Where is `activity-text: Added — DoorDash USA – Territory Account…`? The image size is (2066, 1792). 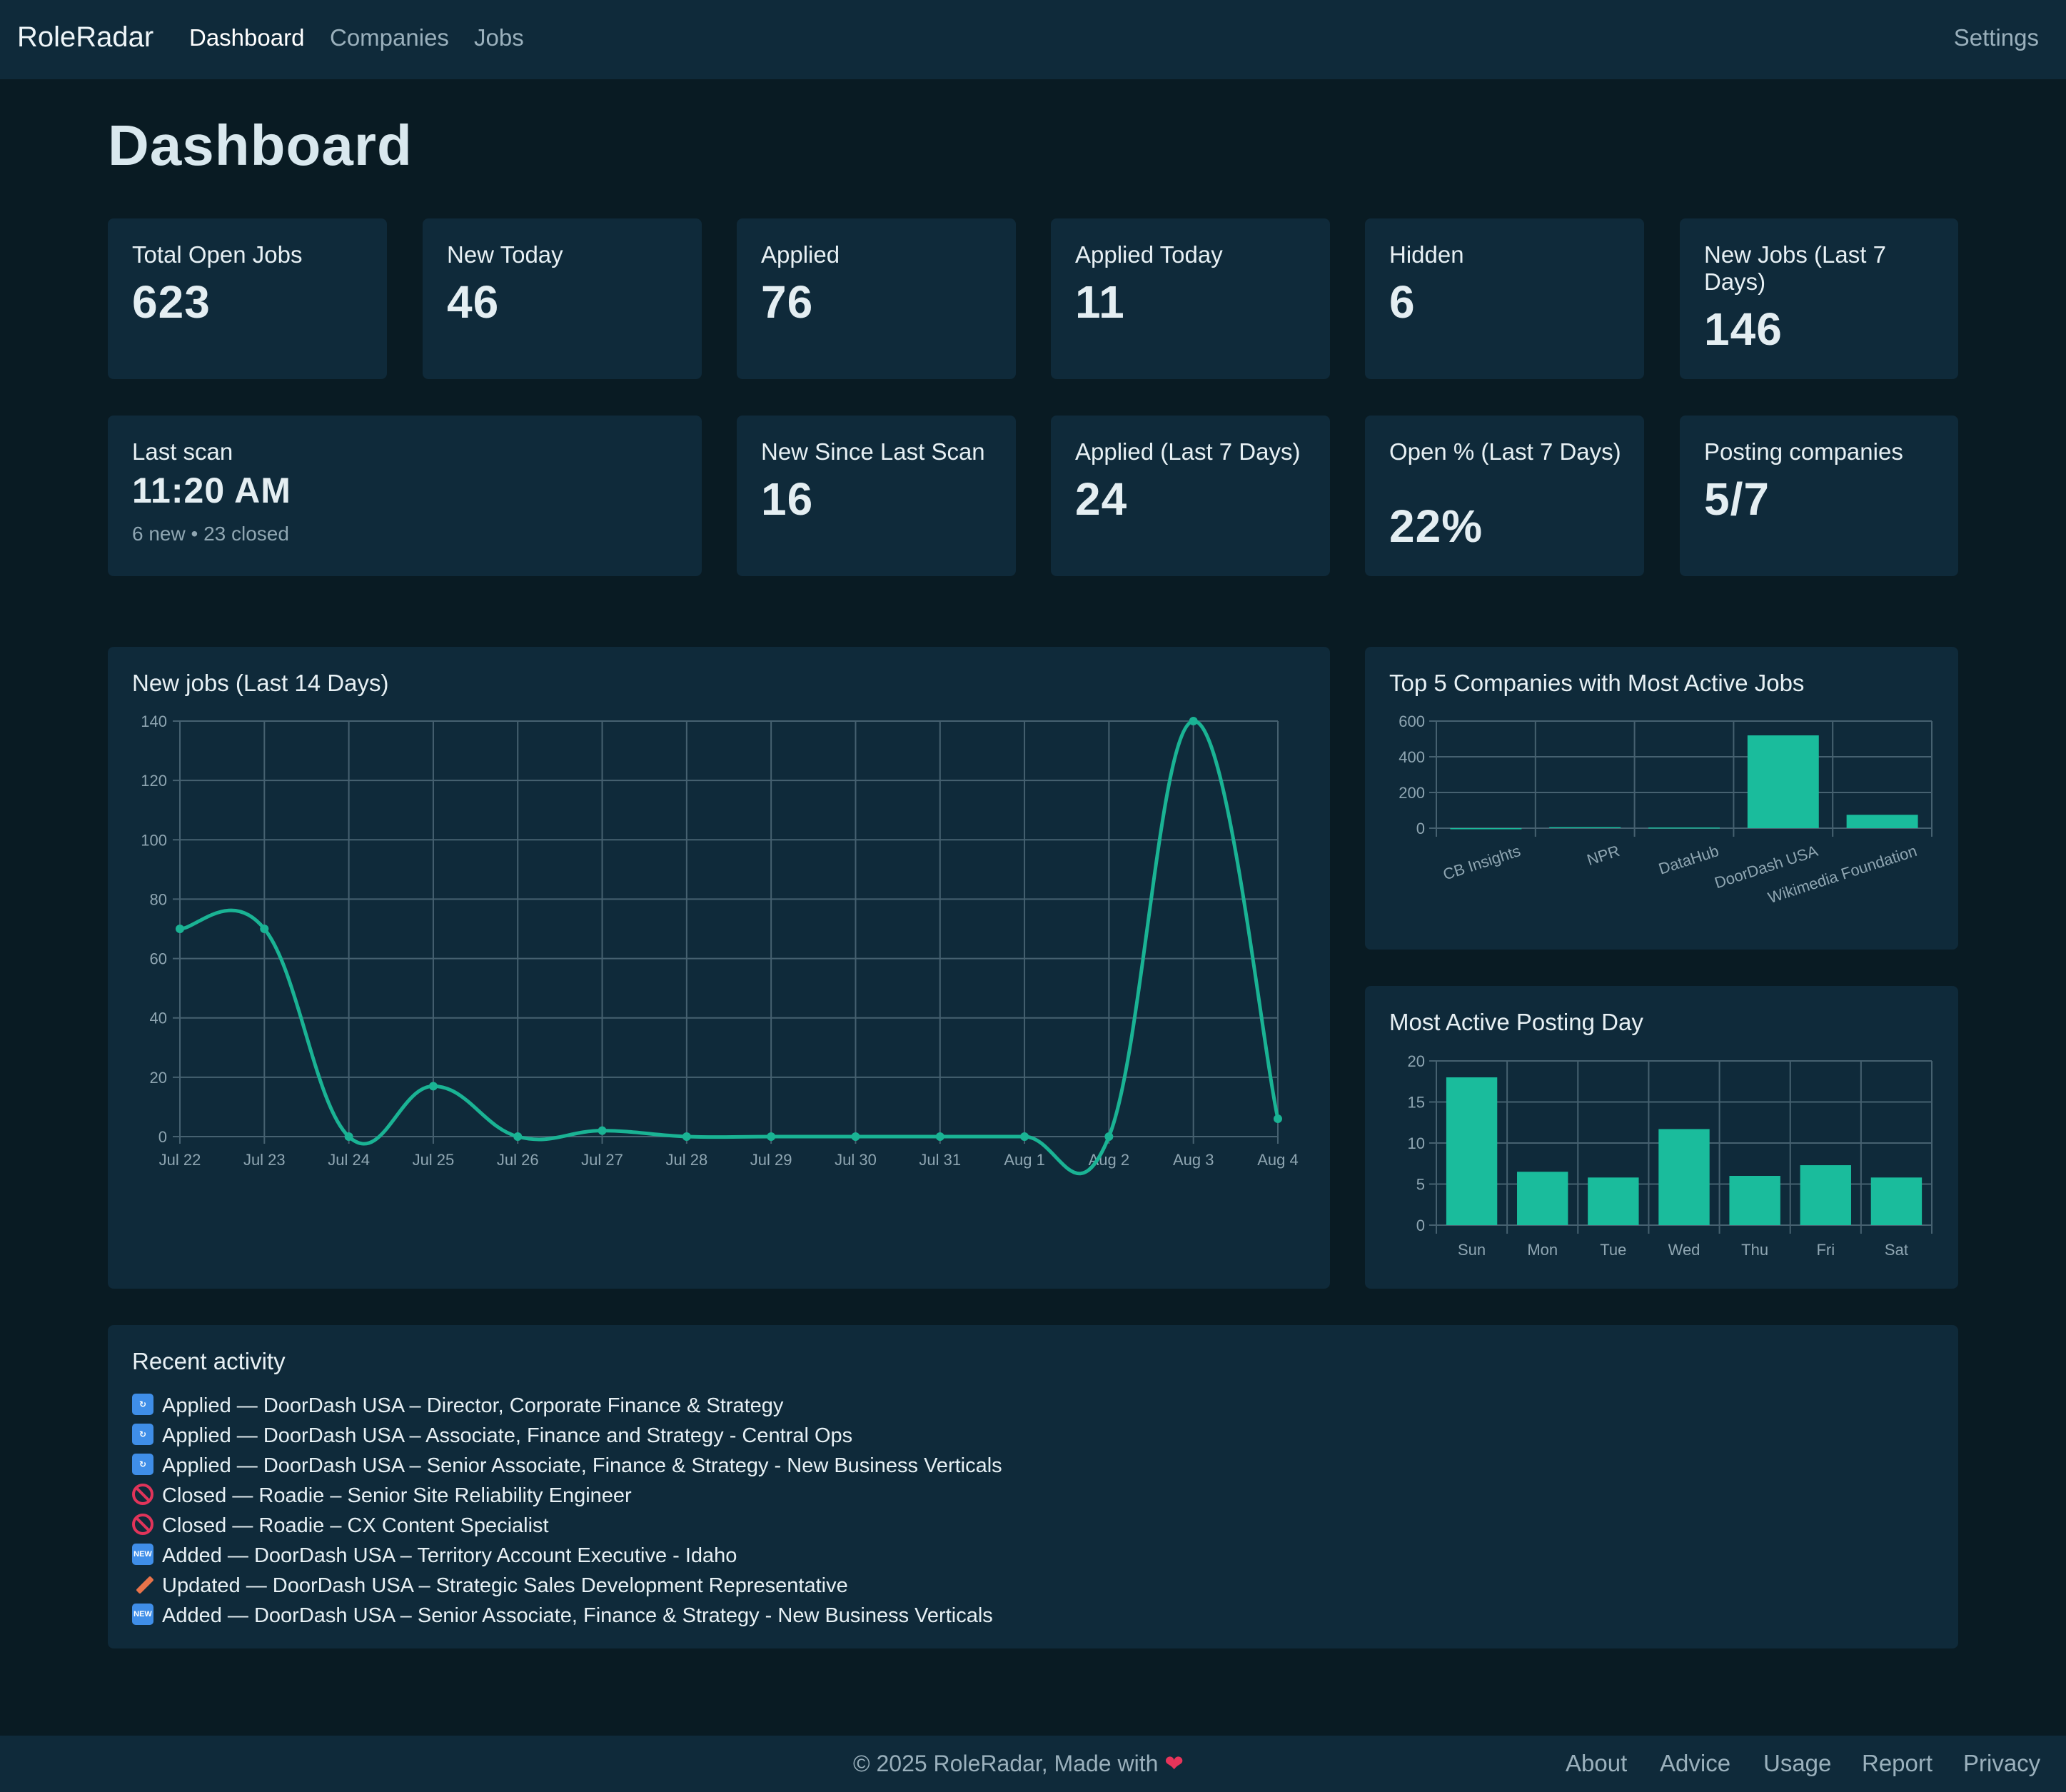
activity-text: Added — DoorDash USA – Territory Account… is located at coordinates (449, 1556).